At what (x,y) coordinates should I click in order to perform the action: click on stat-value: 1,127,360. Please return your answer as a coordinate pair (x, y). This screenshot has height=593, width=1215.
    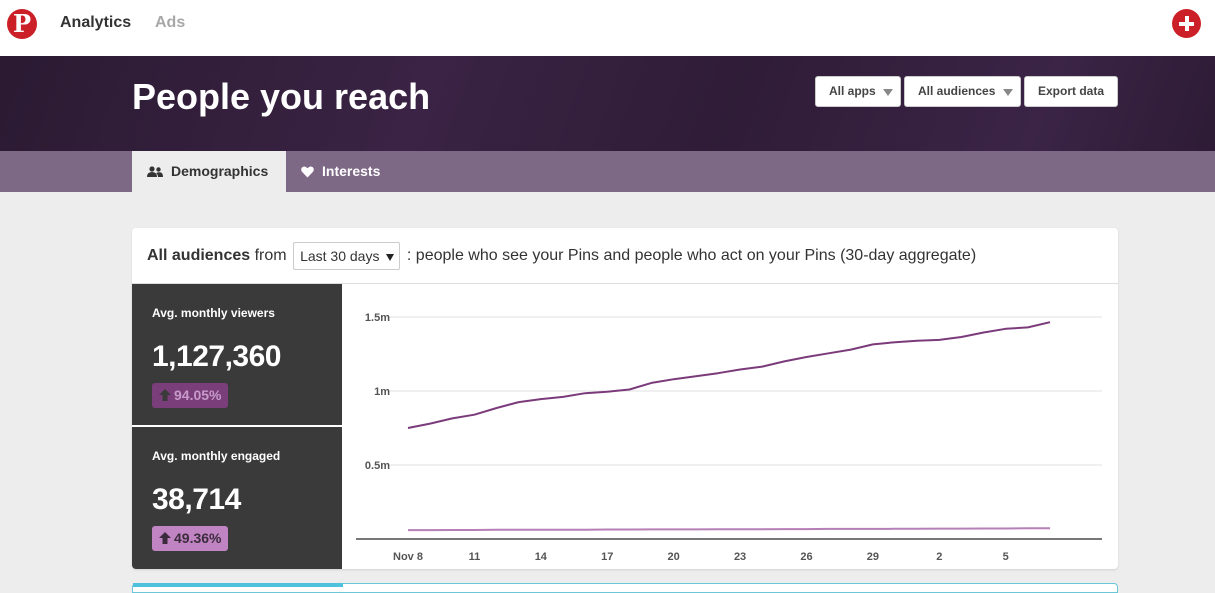
    Looking at the image, I should click on (216, 356).